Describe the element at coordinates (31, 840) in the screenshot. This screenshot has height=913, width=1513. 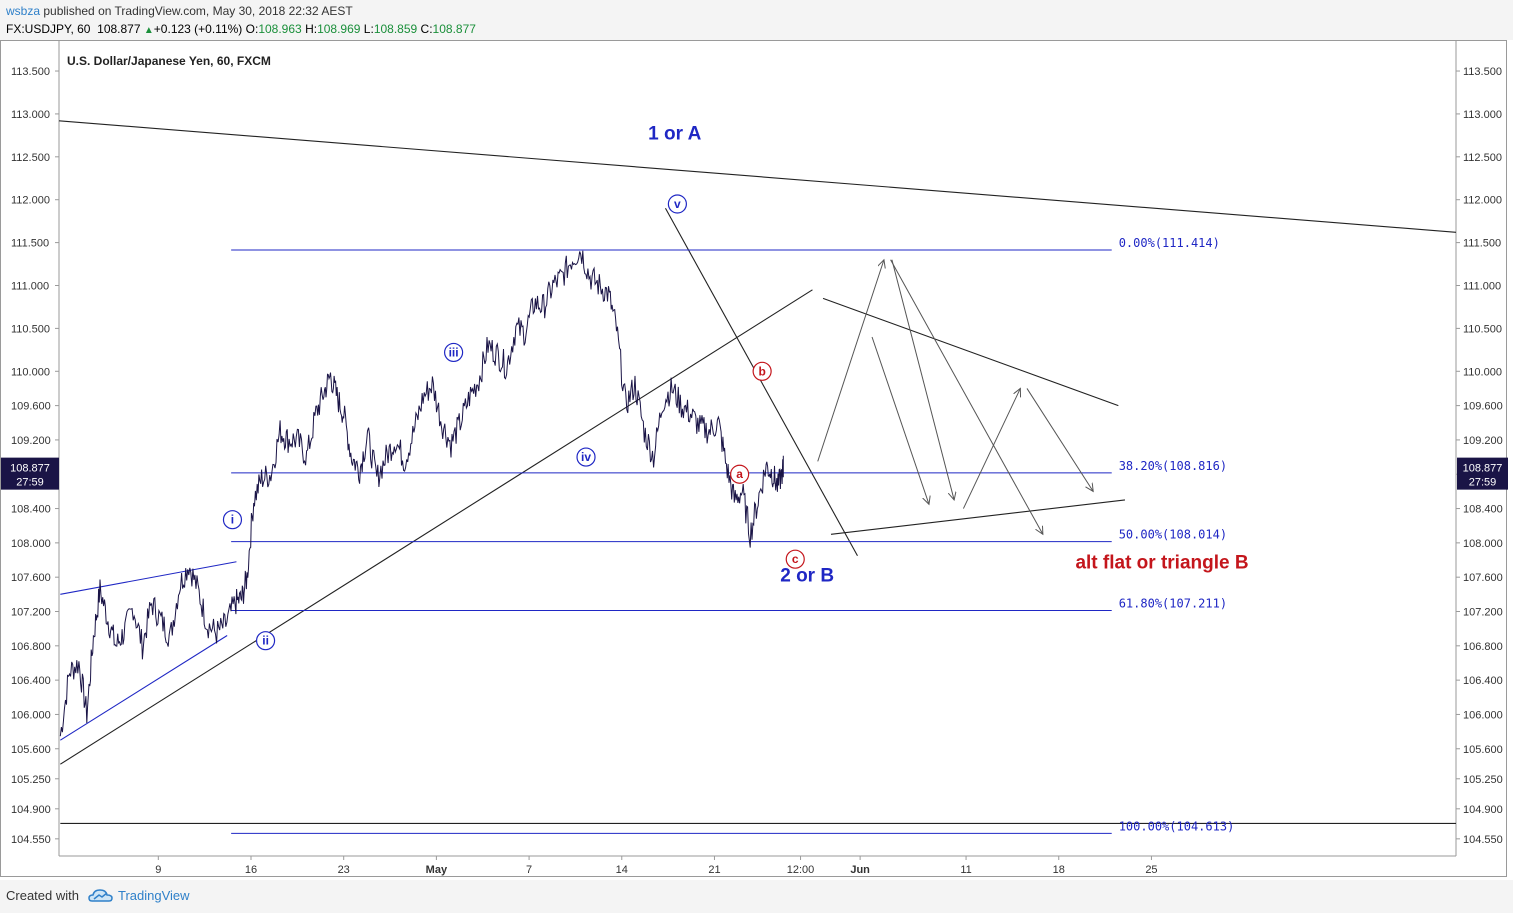
I see `y-tick-label-left: 104.550` at that location.